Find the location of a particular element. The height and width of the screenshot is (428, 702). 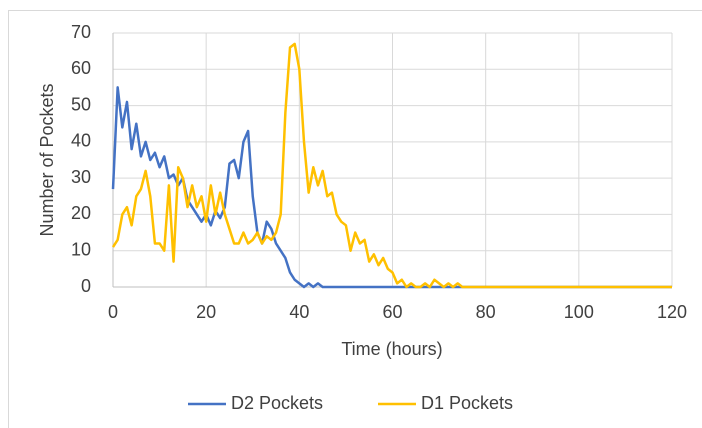

x-tick-label: 20 is located at coordinates (206, 312).